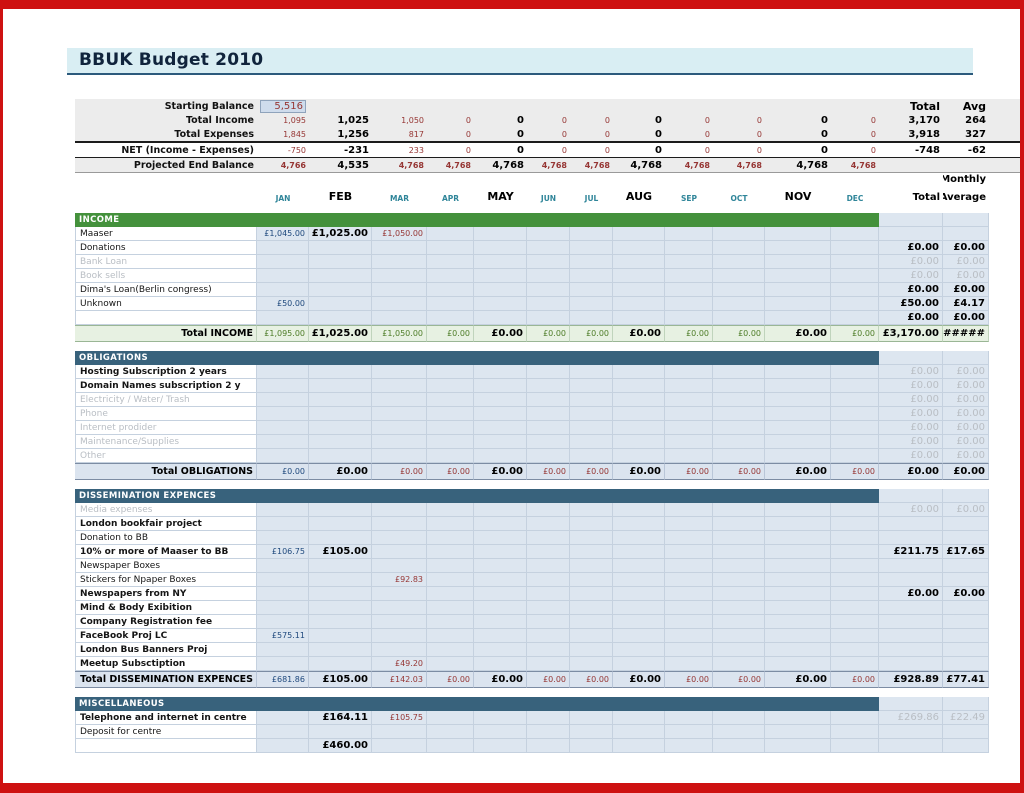  What do you see at coordinates (966, 566) in the screenshot?
I see `cell-avg` at bounding box center [966, 566].